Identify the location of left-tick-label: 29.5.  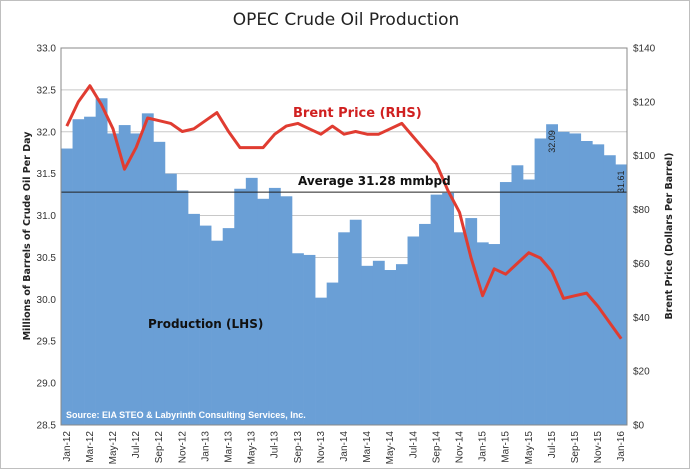
(47, 342).